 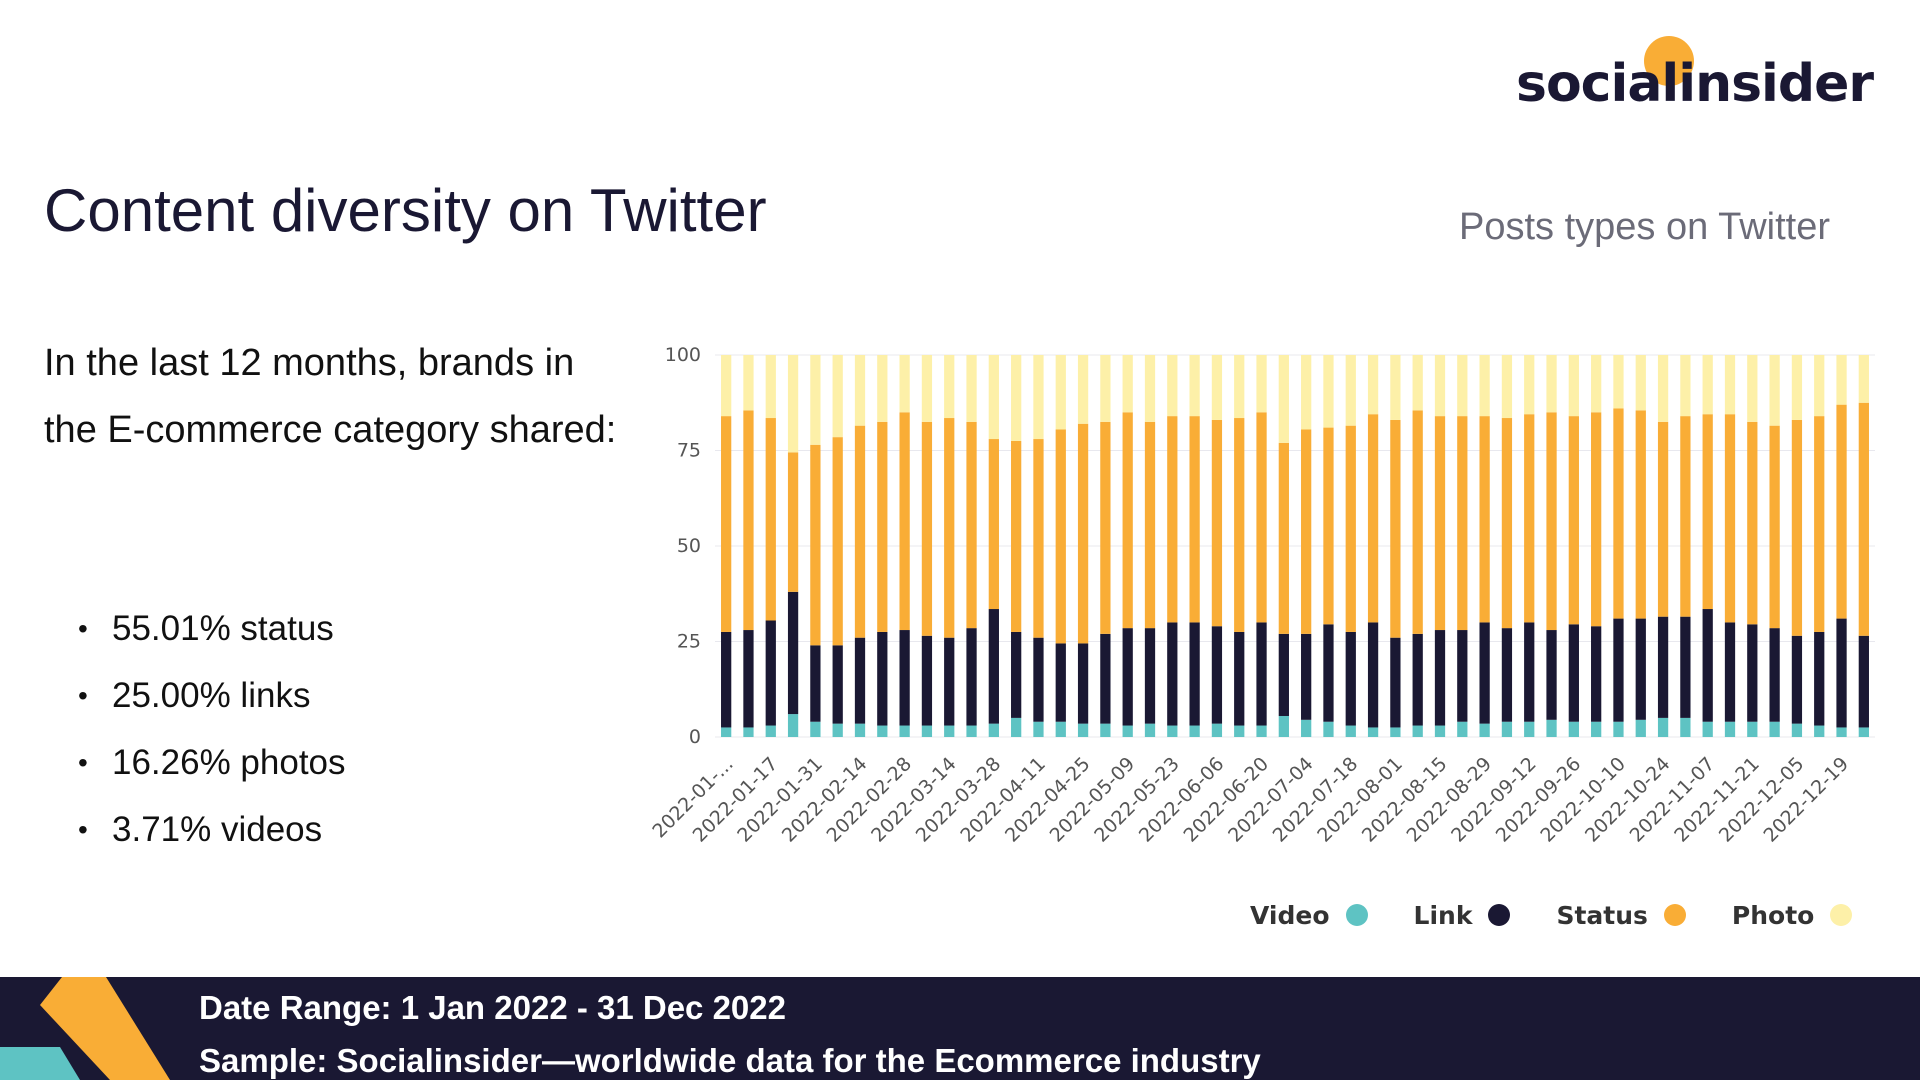 What do you see at coordinates (689, 546) in the screenshot?
I see `y-tick-label: 50` at bounding box center [689, 546].